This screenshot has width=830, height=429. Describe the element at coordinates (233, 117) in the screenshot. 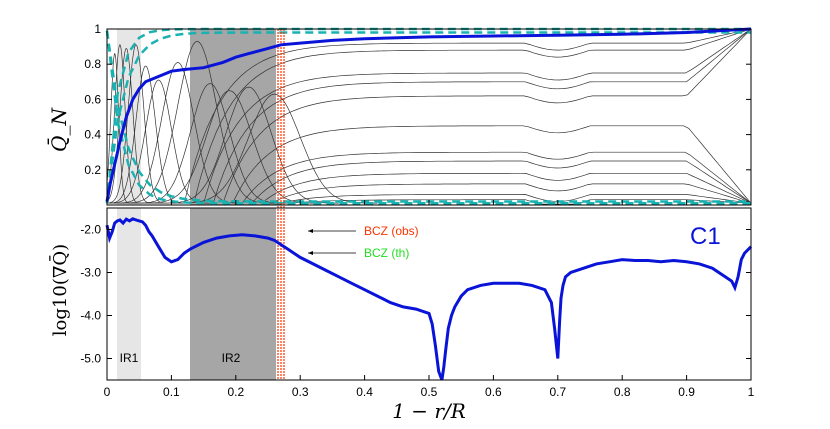

I see `ir2-region-top` at that location.